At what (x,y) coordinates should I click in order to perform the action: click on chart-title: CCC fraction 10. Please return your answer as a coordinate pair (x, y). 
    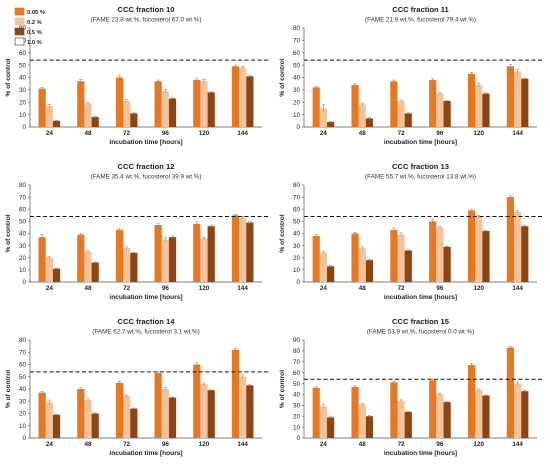
    Looking at the image, I should click on (146, 9).